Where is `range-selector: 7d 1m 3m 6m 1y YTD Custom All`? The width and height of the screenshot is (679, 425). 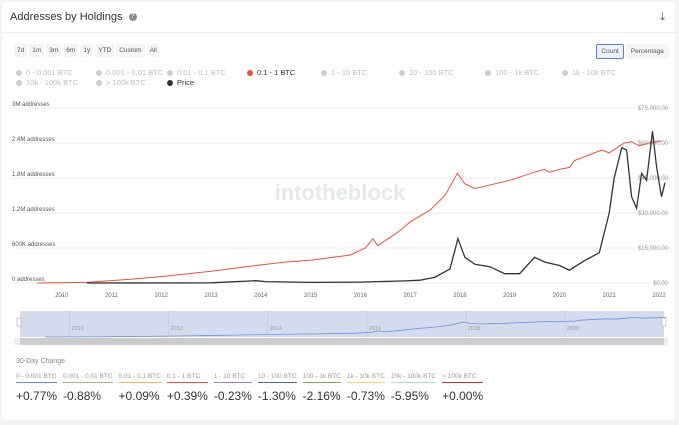 range-selector: 7d 1m 3m 6m 1y YTD Custom All is located at coordinates (87, 50).